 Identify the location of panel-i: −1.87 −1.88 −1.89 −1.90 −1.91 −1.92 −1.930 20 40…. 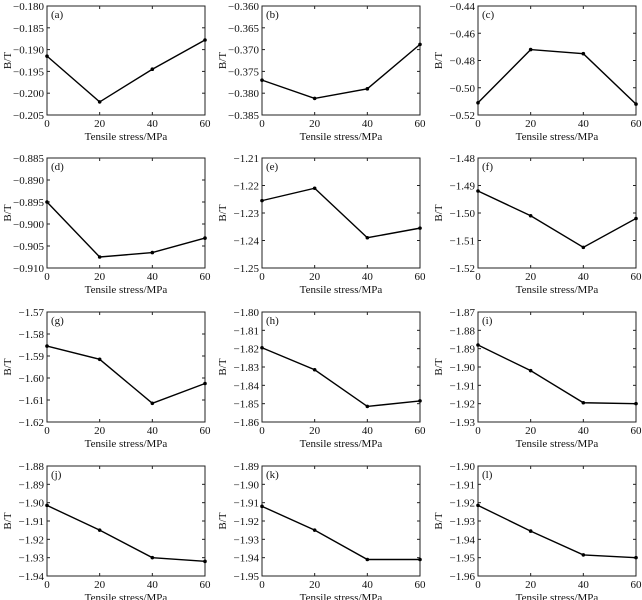
(537, 378).